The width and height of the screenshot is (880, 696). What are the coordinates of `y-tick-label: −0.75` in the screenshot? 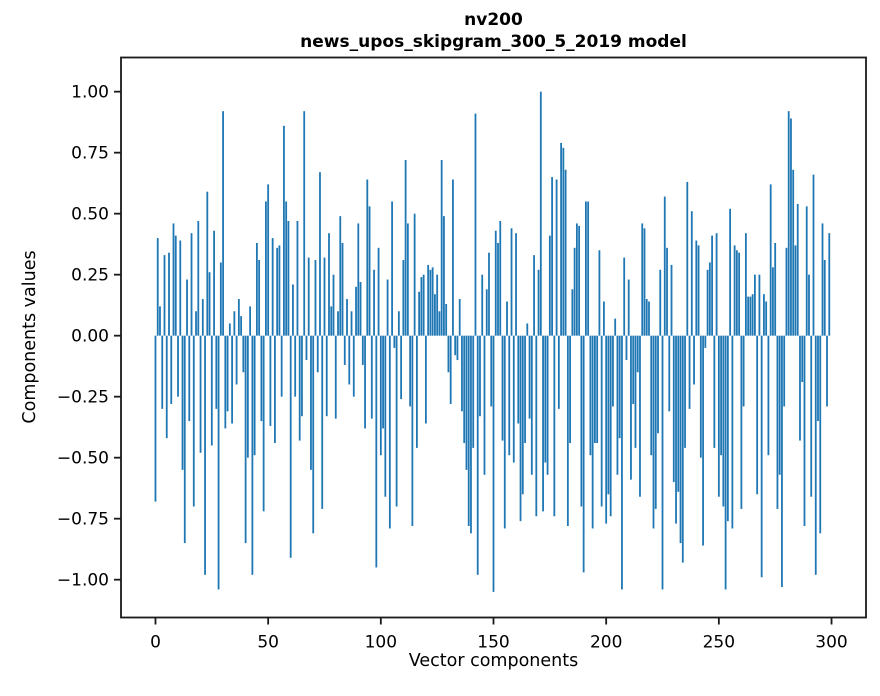 It's located at (83, 520).